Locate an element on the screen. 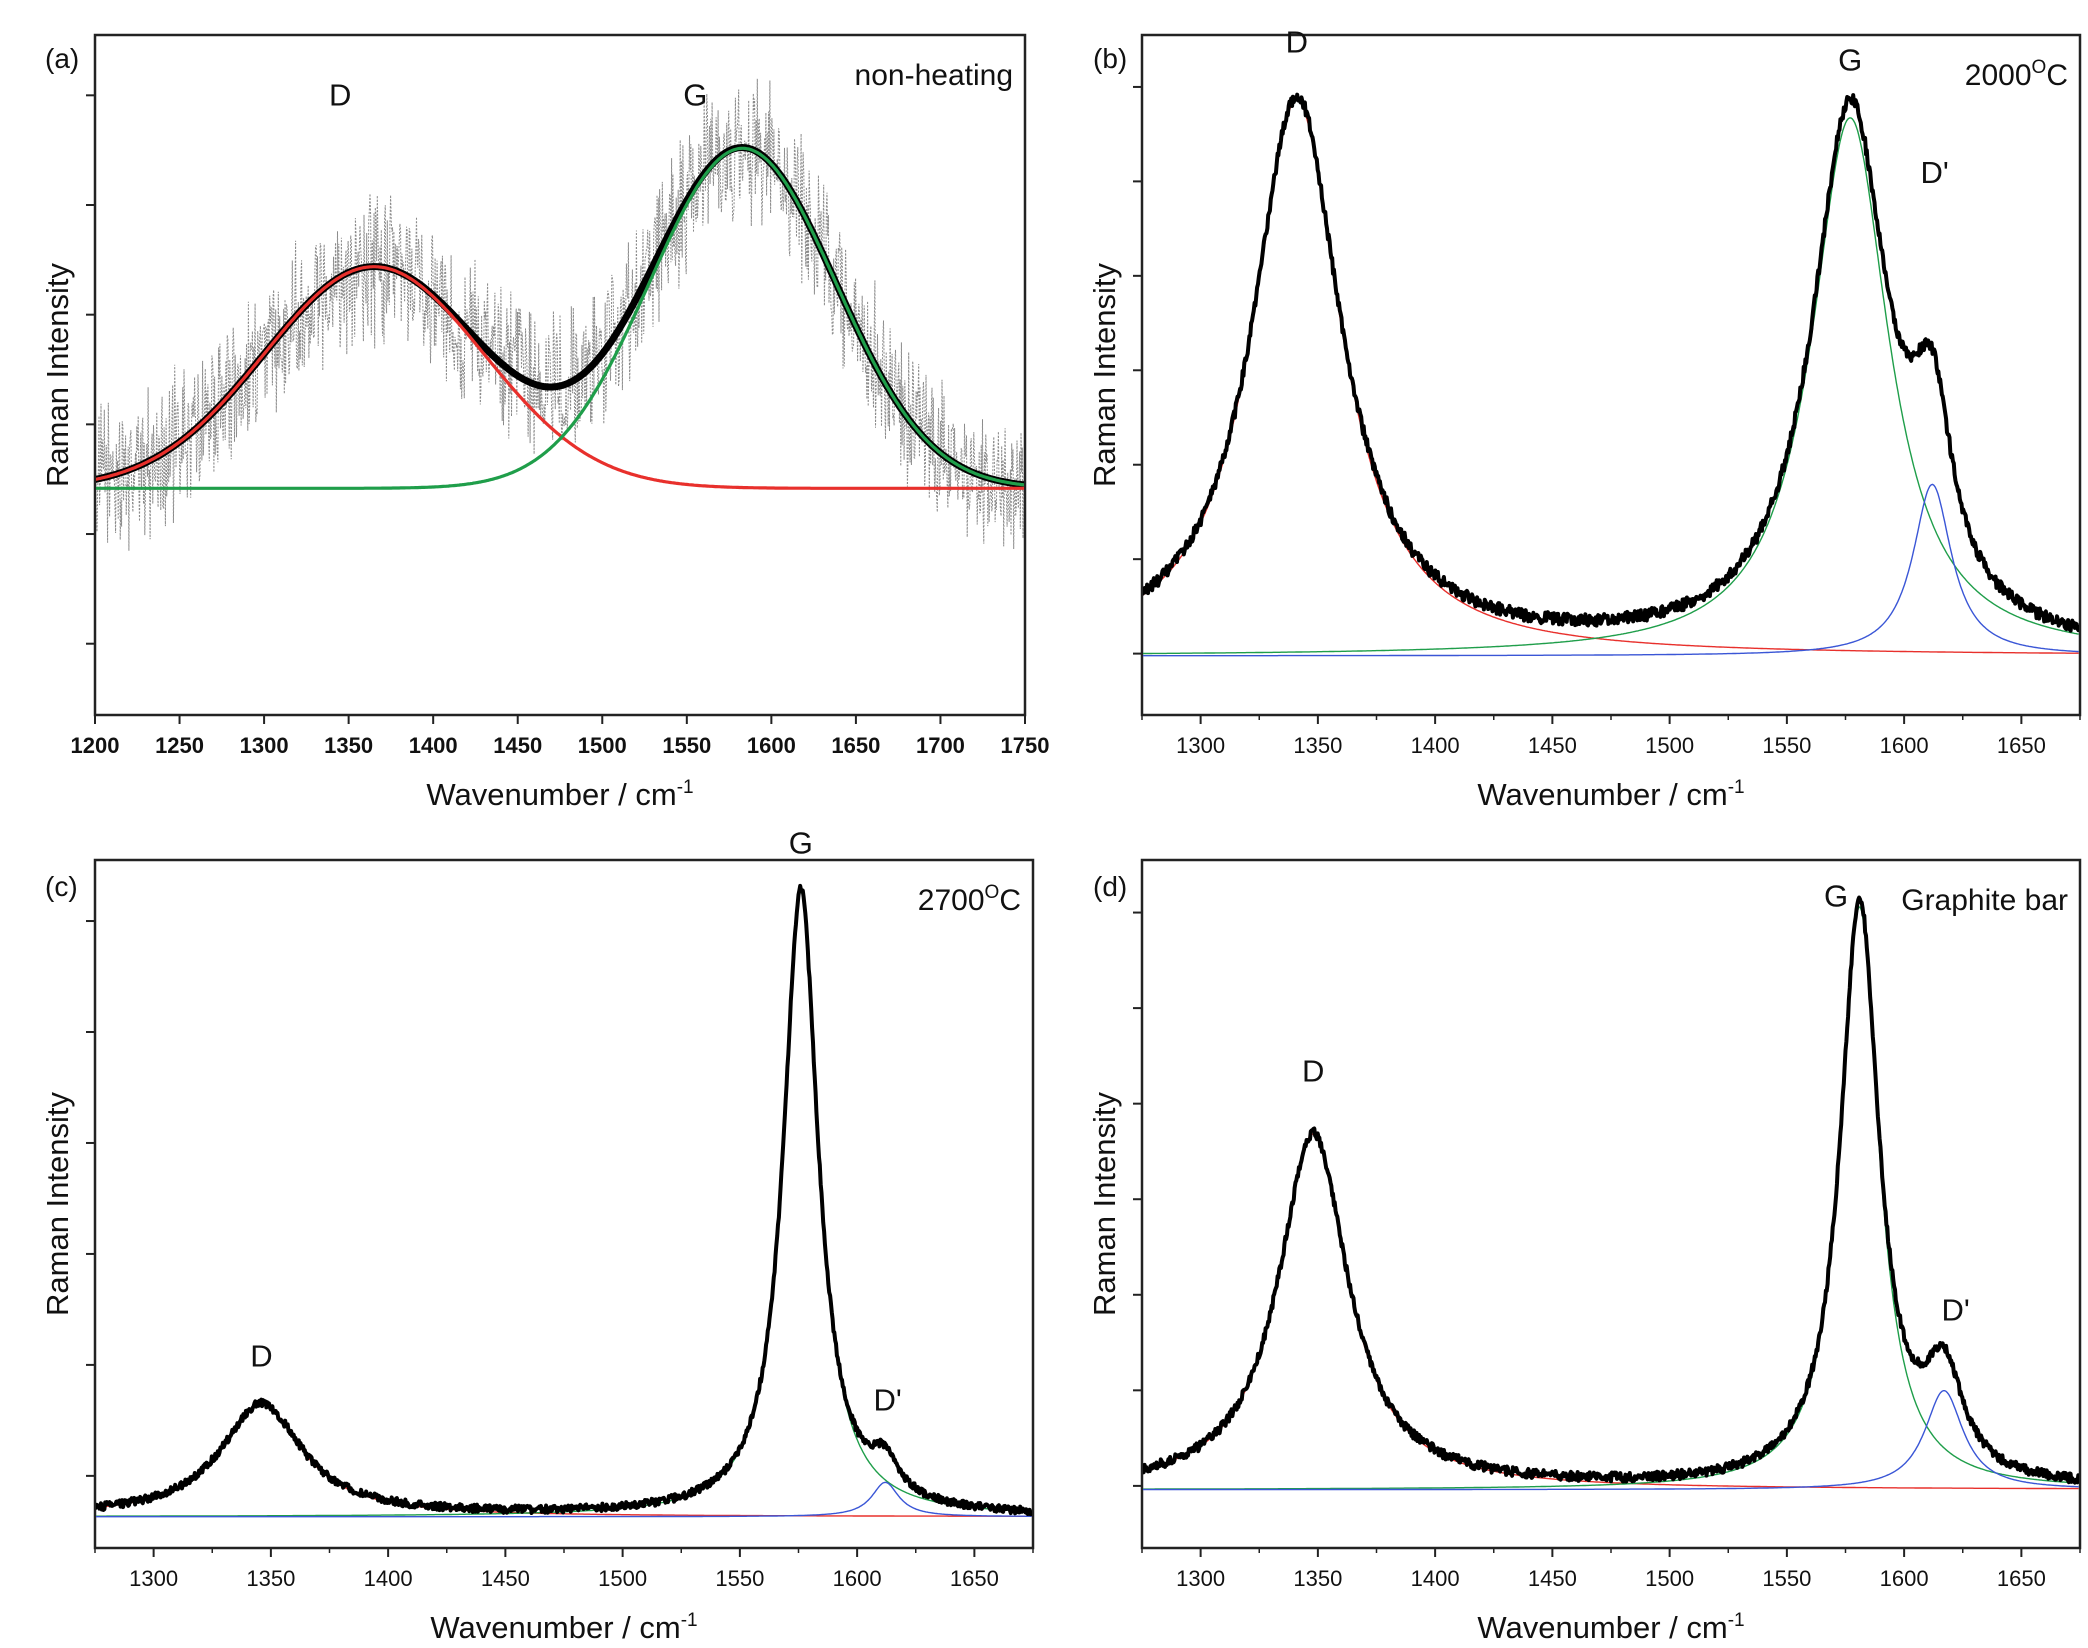  condition-annotation: Graphite bar is located at coordinates (1984, 900).